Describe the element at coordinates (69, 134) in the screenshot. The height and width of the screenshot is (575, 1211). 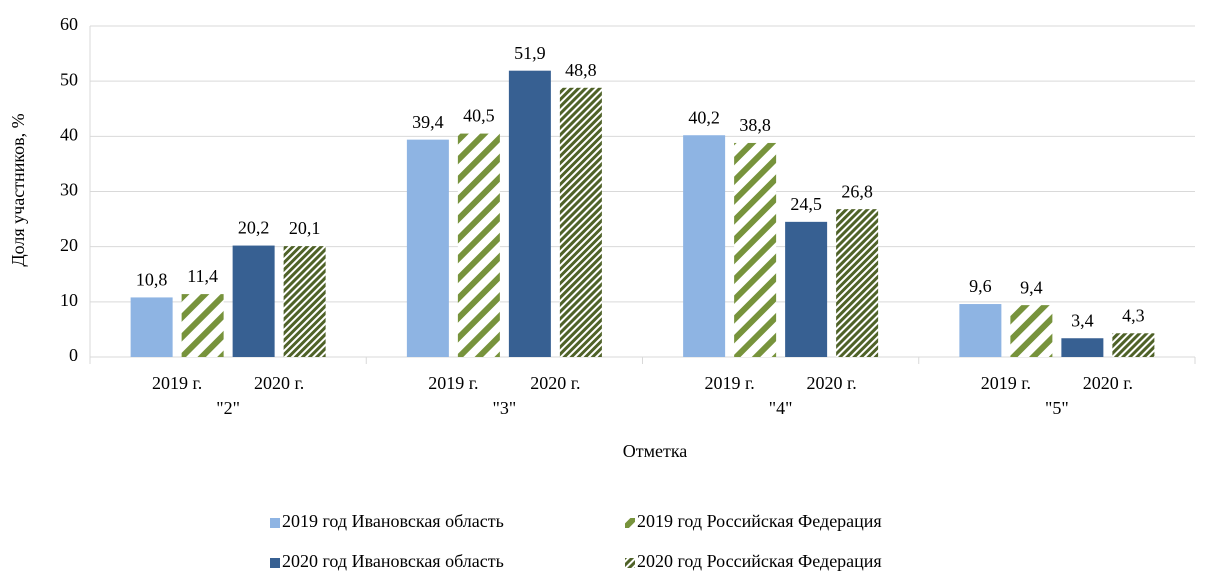
I see `y-tick-label: 40` at that location.